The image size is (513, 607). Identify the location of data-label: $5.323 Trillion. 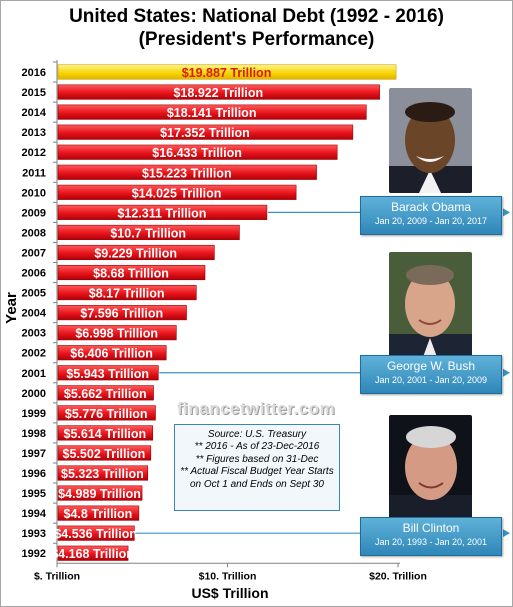
(102, 474).